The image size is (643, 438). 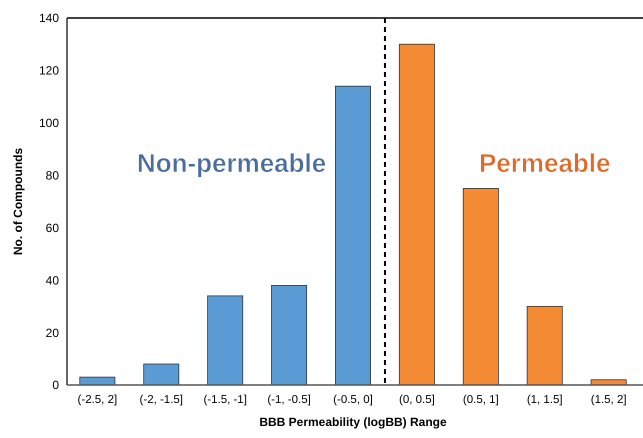 What do you see at coordinates (231, 163) in the screenshot?
I see `annotation: Non-permeable` at bounding box center [231, 163].